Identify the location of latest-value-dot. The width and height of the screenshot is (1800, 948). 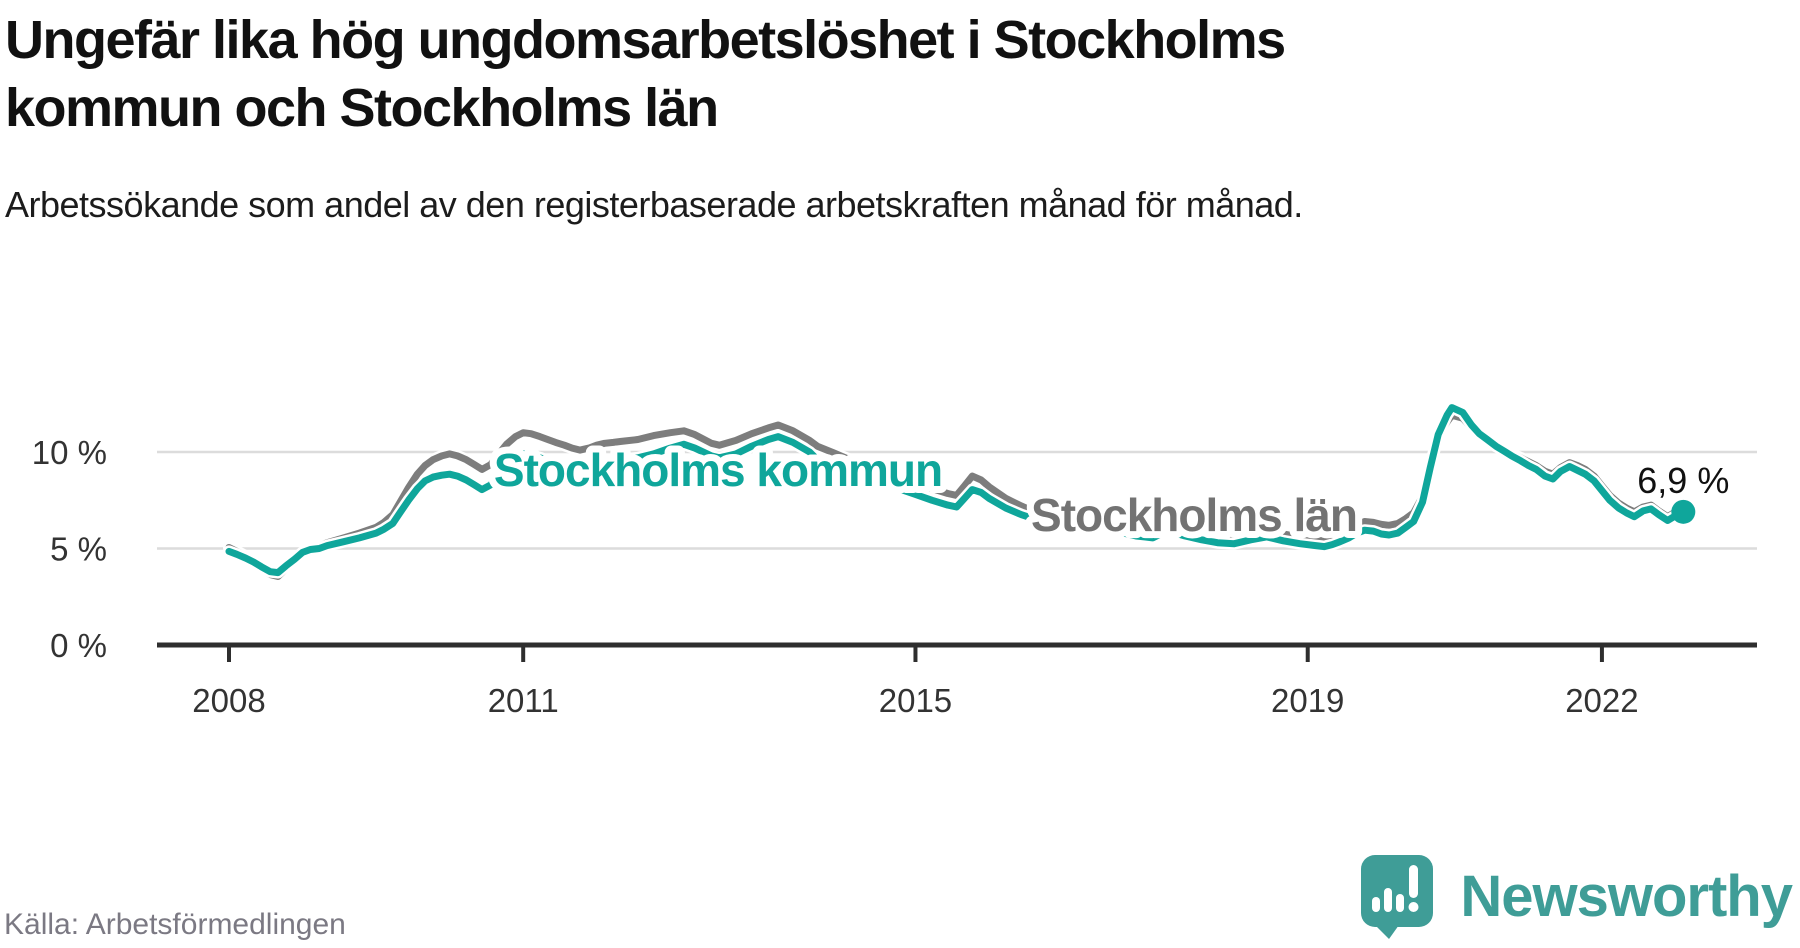
(1683, 511).